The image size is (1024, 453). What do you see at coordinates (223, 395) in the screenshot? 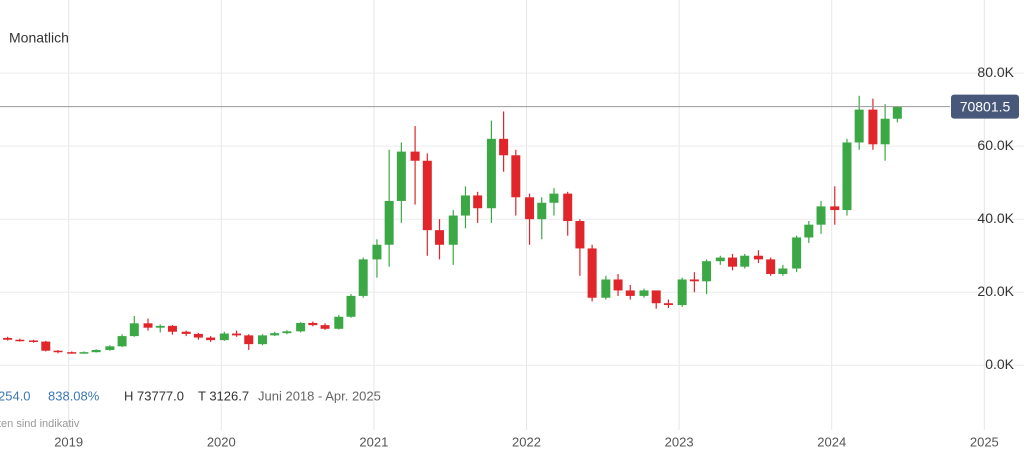
I see `stat-low: T 3126.7` at bounding box center [223, 395].